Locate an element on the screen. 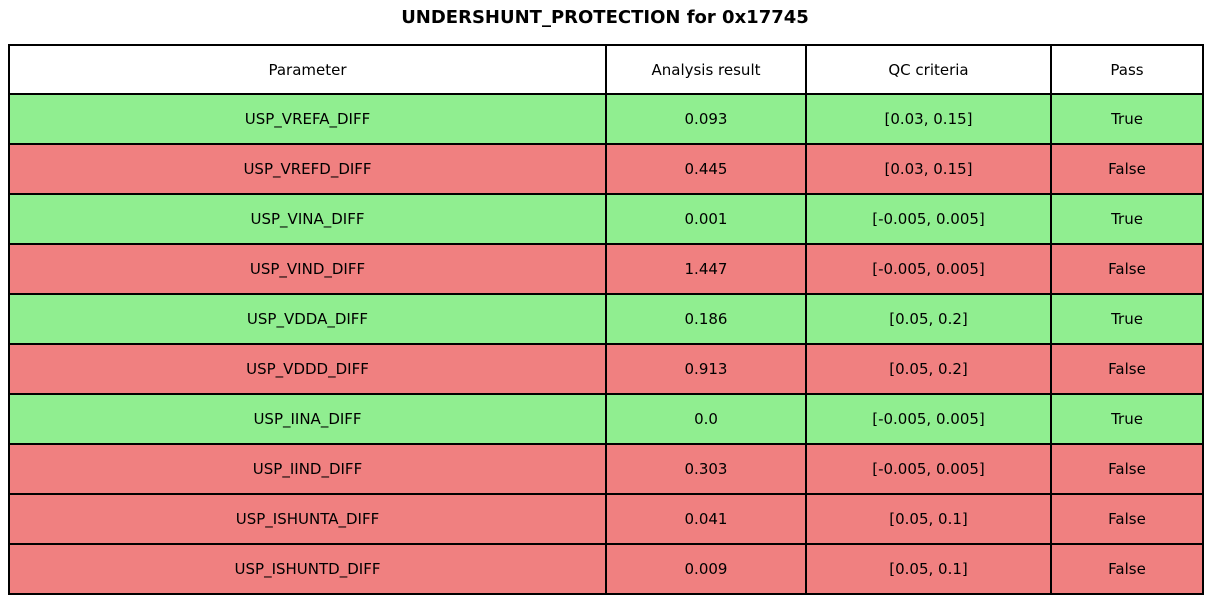 The image size is (1210, 604). table-row: USP_ISHUNTD_DIFF 0.009 [0.05, 0.1] False is located at coordinates (606, 569).